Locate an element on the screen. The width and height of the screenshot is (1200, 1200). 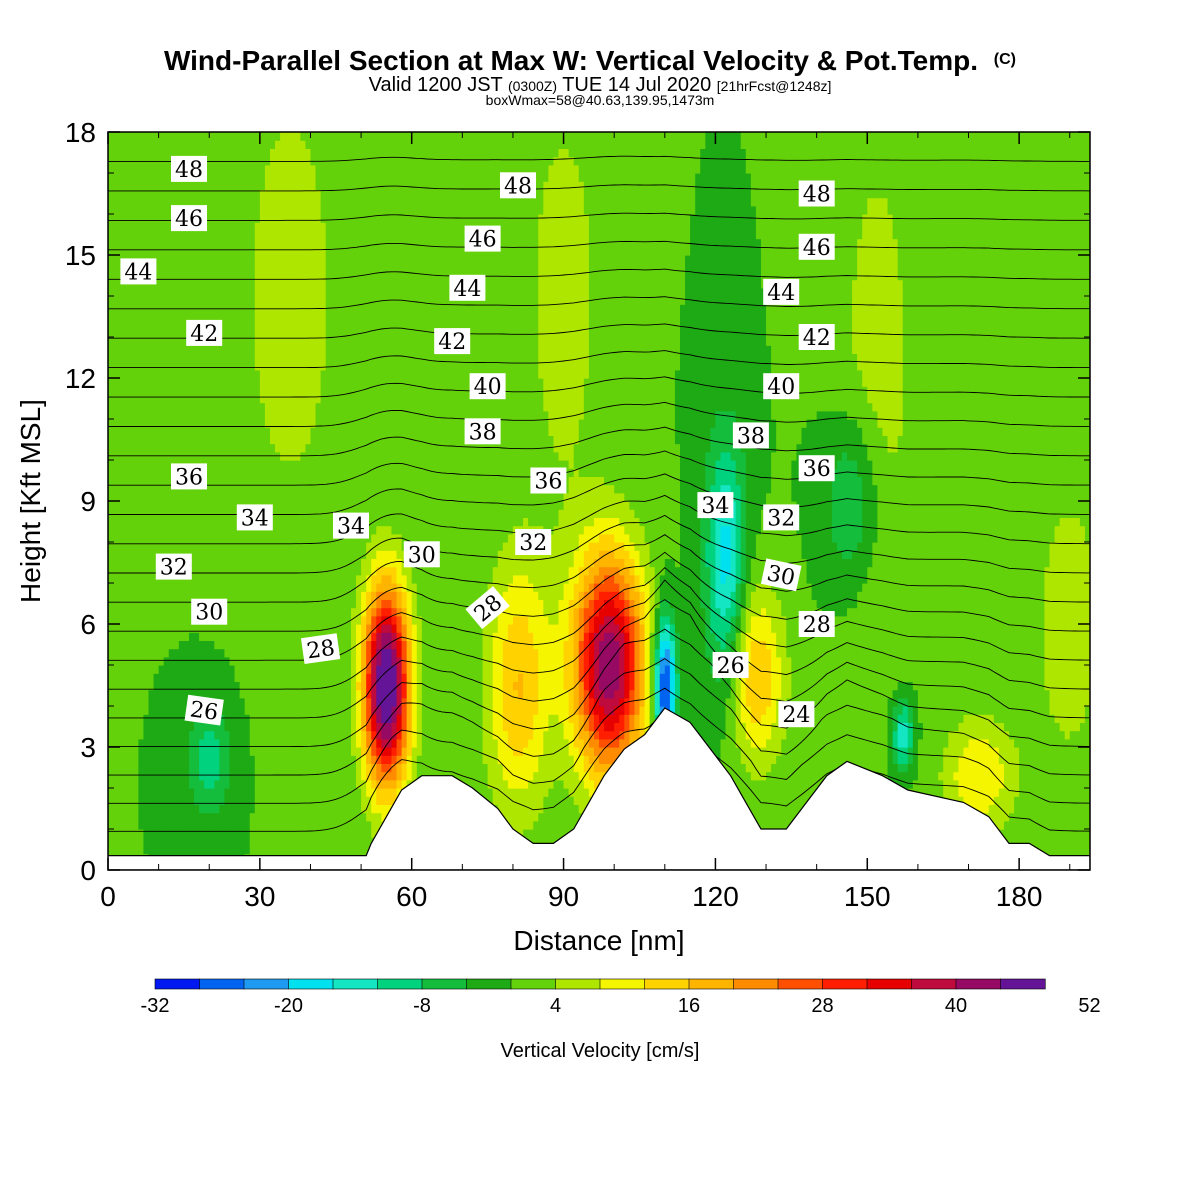
contour-label-text: 42 is located at coordinates (204, 334).